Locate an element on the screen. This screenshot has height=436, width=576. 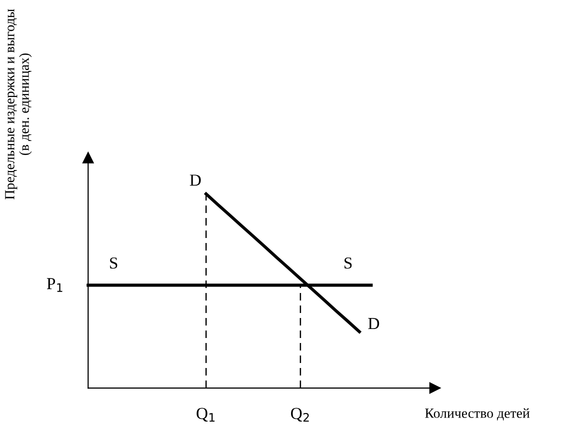
text: D is located at coordinates (195, 180).